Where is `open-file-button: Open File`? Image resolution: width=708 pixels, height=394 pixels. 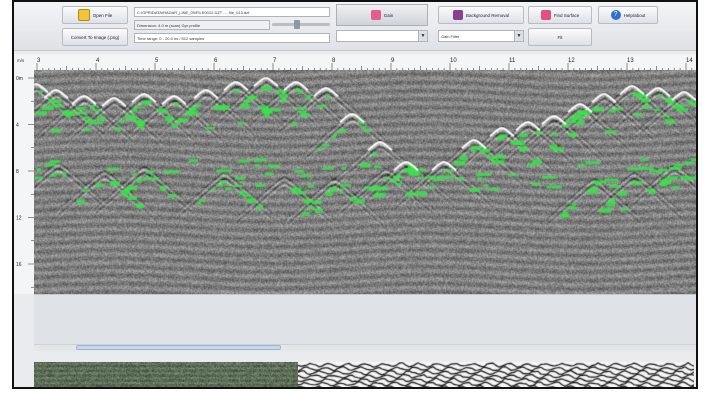
open-file-button: Open File is located at coordinates (95, 15).